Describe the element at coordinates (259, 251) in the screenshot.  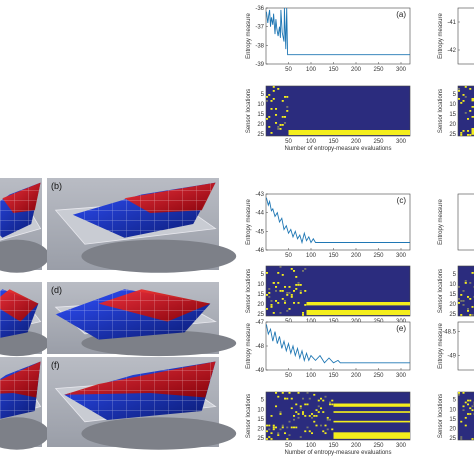
I see `y-tick-label: -46` at that location.